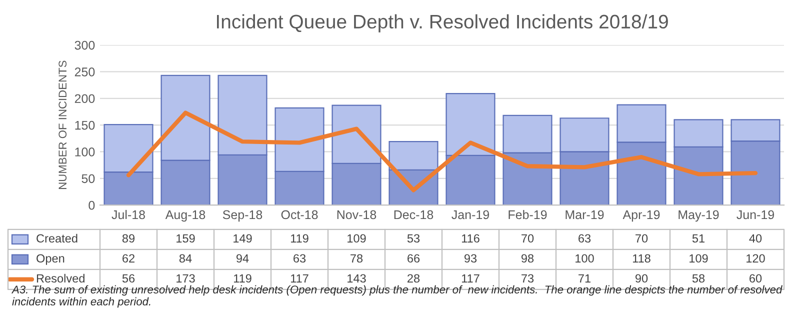 This screenshot has height=324, width=800. What do you see at coordinates (128, 215) in the screenshot?
I see `x-tick-label: Jul-18` at bounding box center [128, 215].